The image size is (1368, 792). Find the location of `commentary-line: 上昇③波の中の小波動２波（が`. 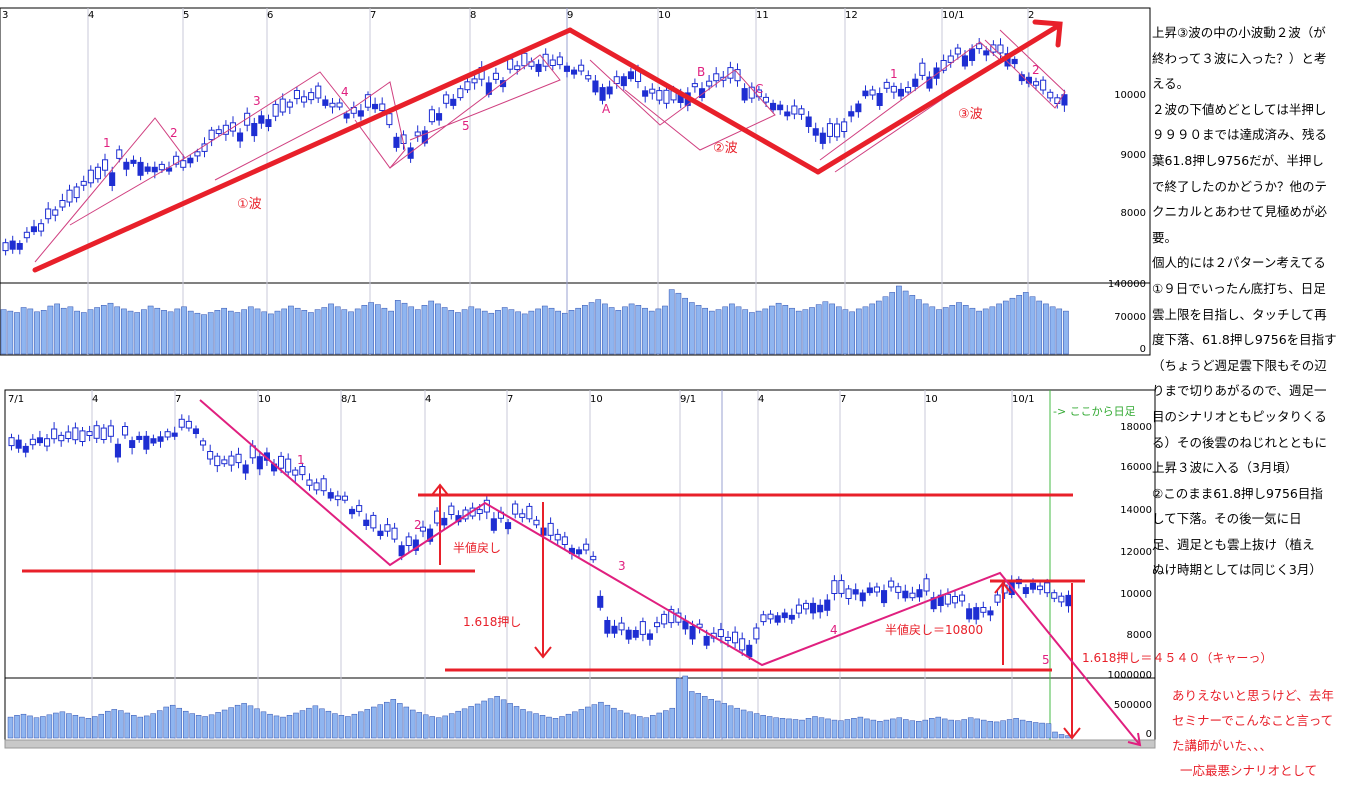

commentary-line: 上昇③波の中の小波動２波（が is located at coordinates (1239, 32).